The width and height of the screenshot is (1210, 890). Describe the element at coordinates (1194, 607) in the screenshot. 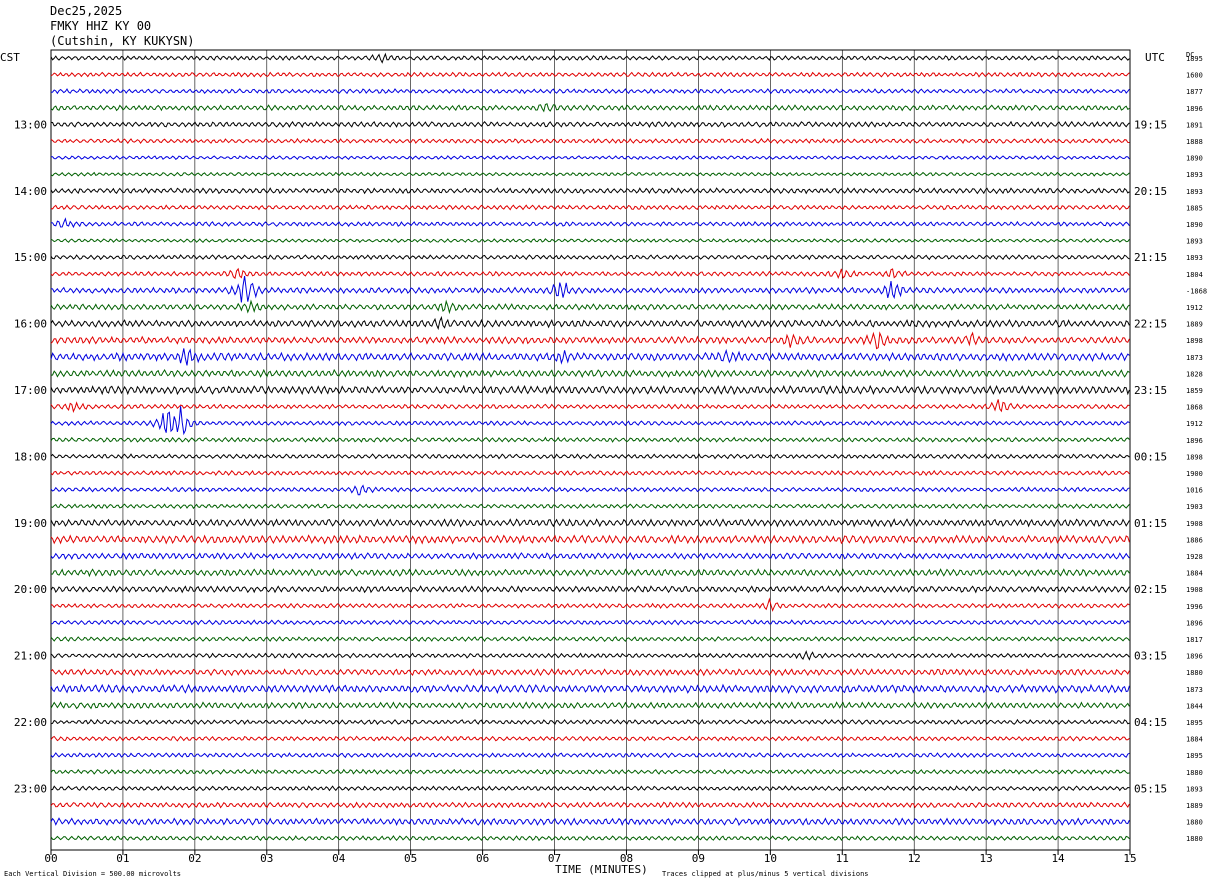

I see `dc-value: 1996` at that location.